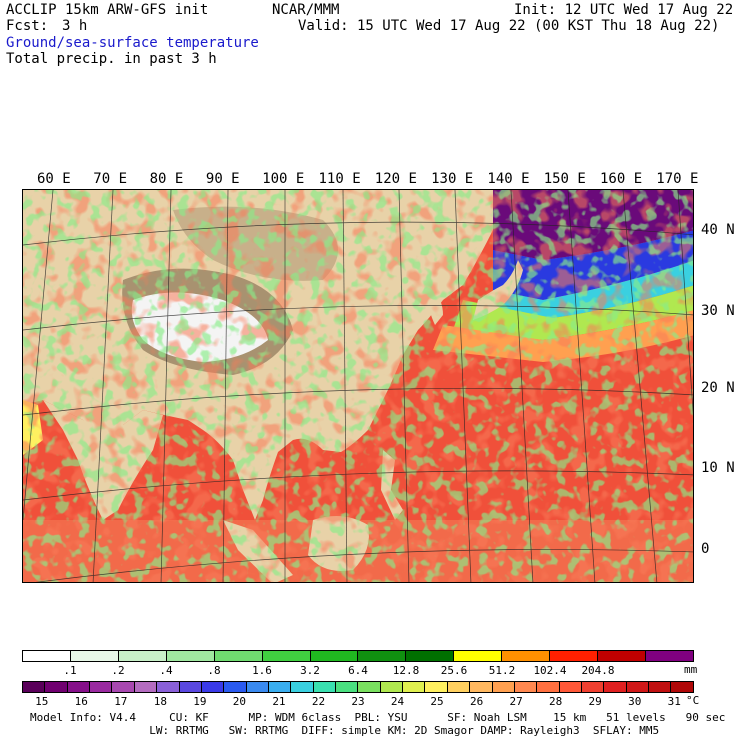 The width and height of the screenshot is (740, 740). Describe the element at coordinates (718, 230) in the screenshot. I see `latitude-label: 40 N` at that location.